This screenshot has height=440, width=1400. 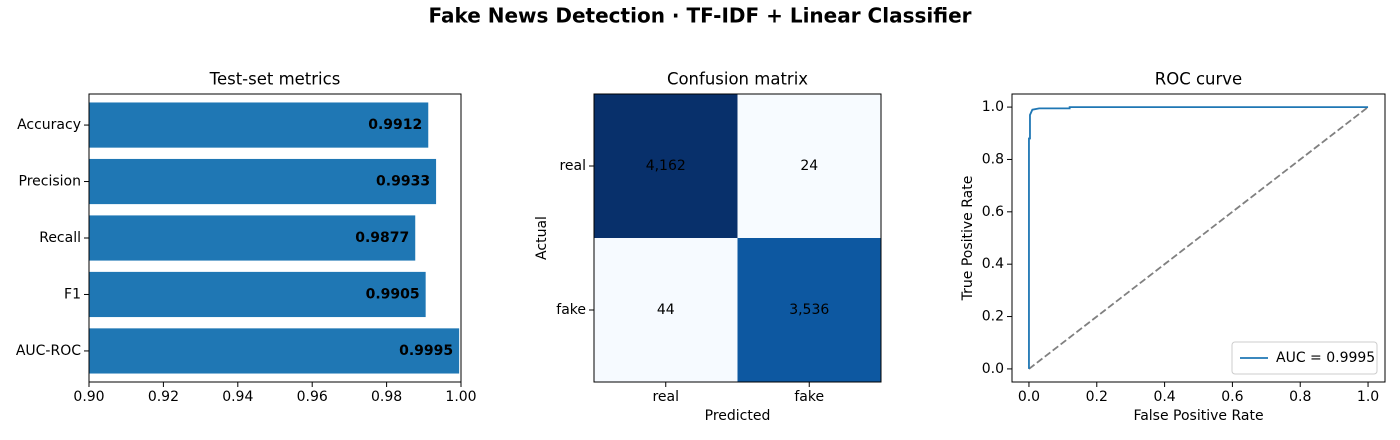 I want to click on x-axis-label: Predicted, so click(x=738, y=416).